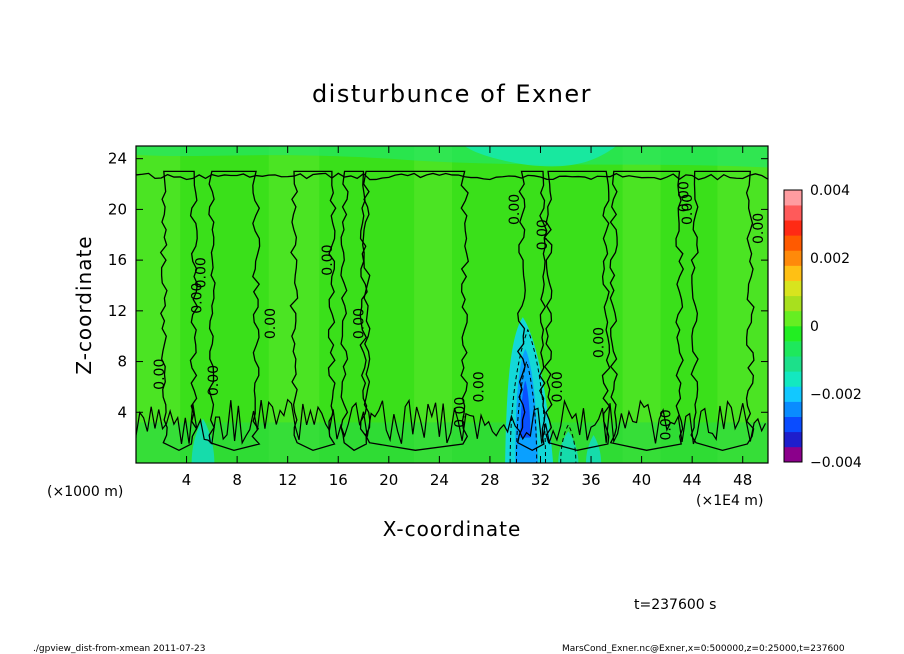 The width and height of the screenshot is (904, 654). I want to click on colorbar-tick-label: 0, so click(814, 327).